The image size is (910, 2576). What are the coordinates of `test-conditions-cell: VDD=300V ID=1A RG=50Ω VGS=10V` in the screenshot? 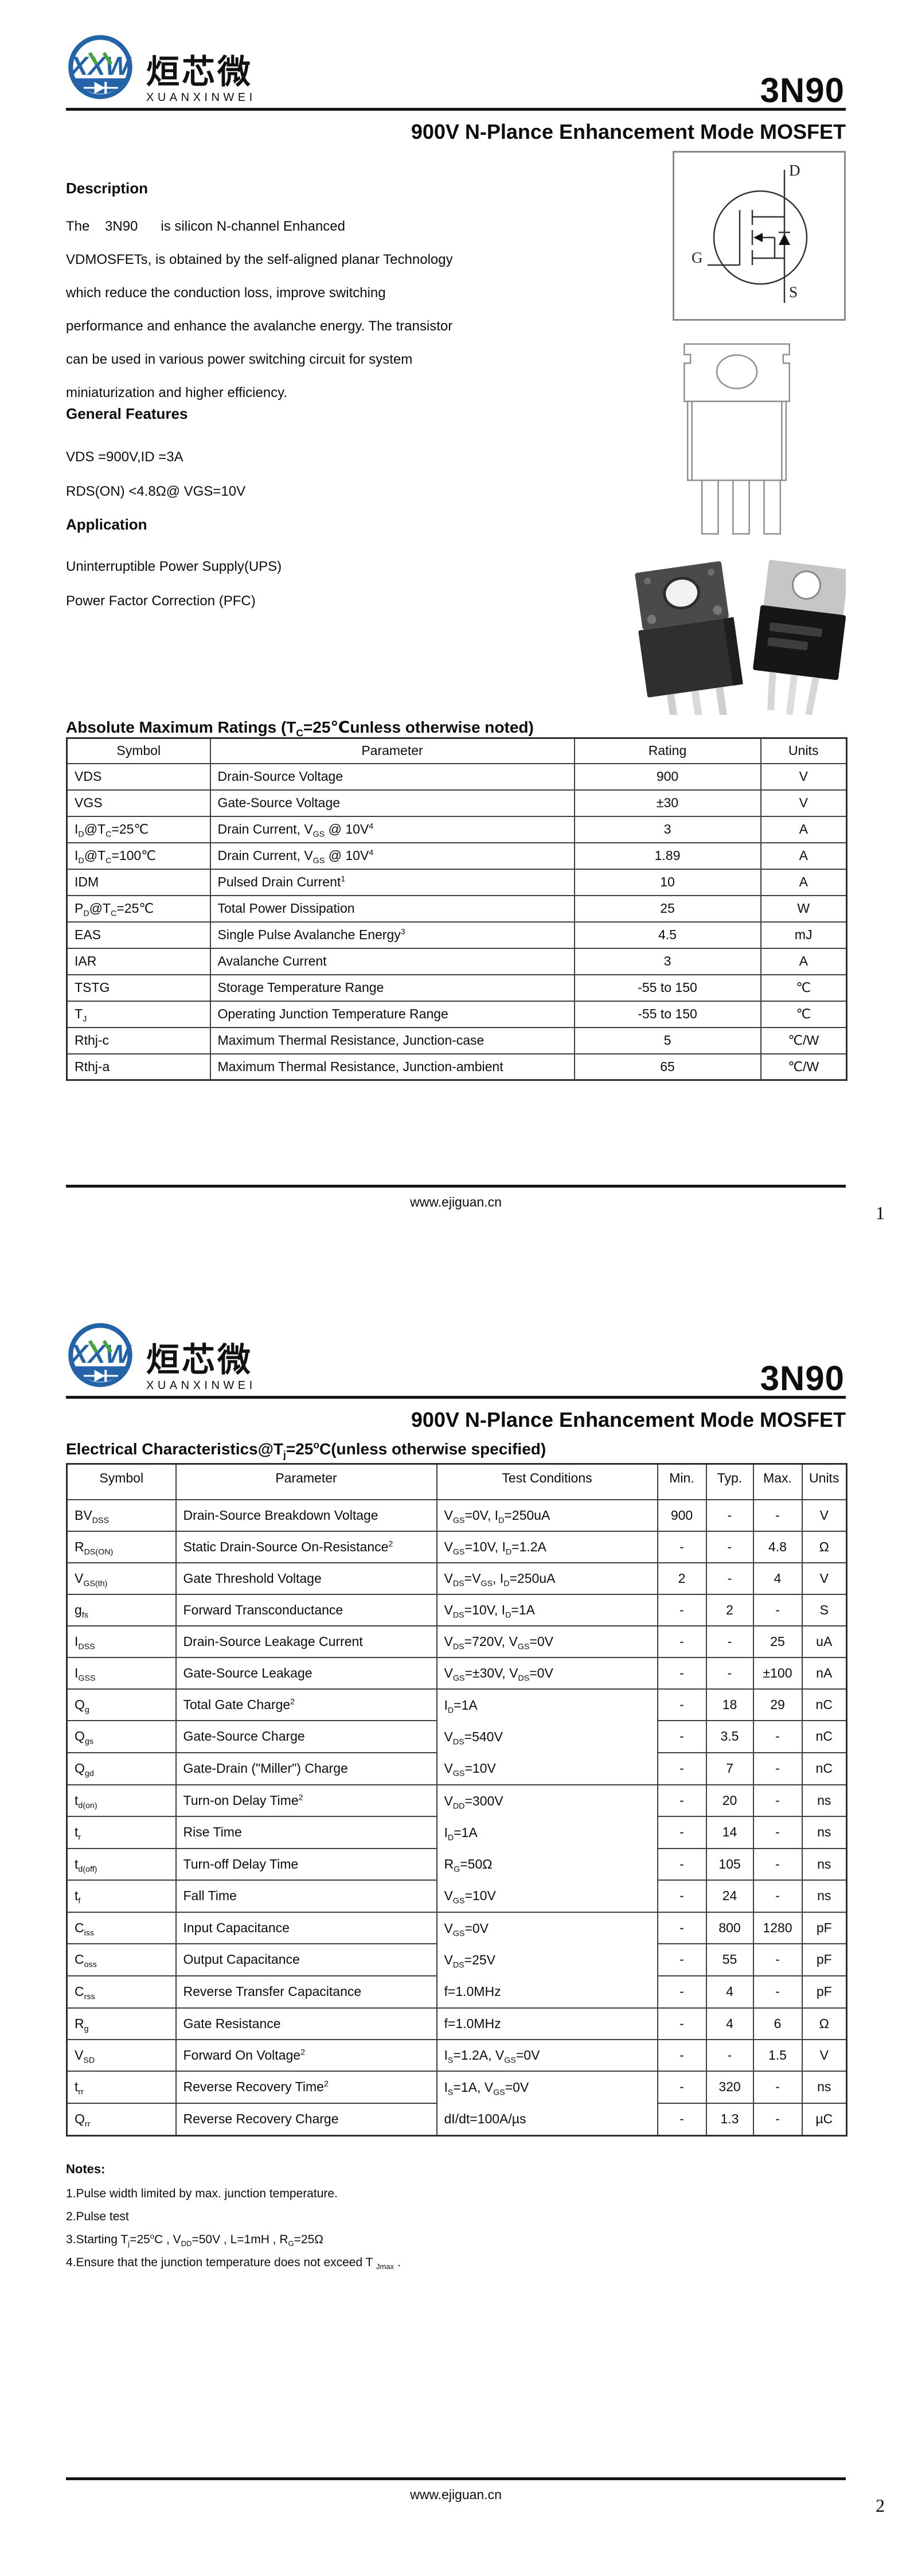 It's located at (547, 1848).